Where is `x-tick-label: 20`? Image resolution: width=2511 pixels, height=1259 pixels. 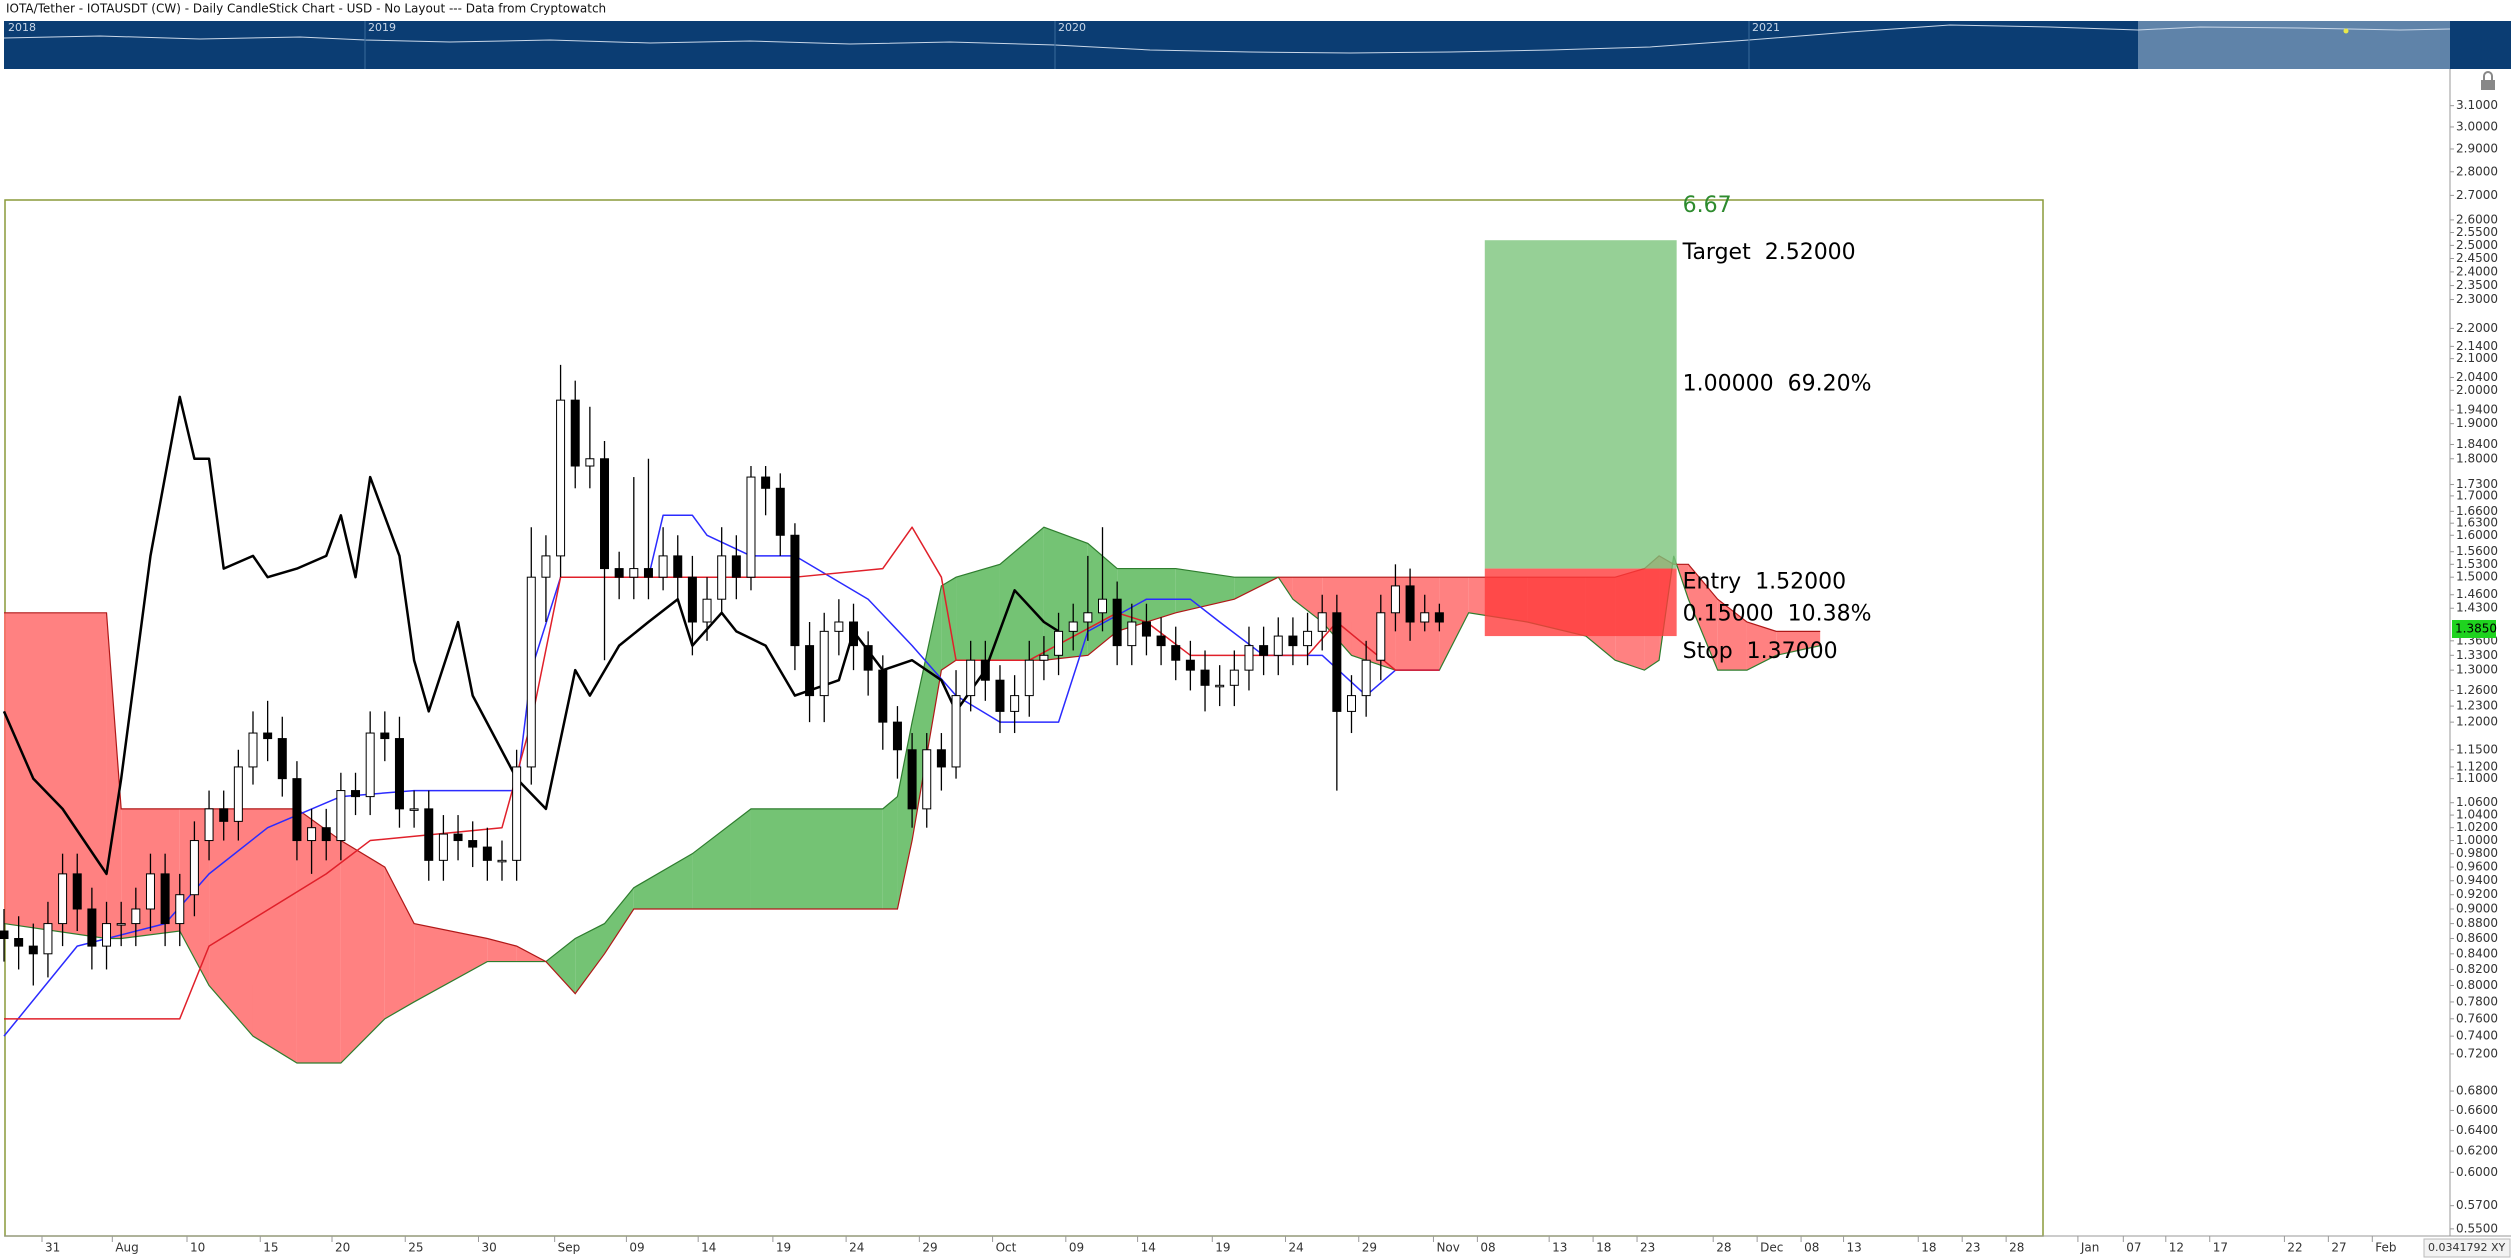 x-tick-label: 20 is located at coordinates (342, 1248).